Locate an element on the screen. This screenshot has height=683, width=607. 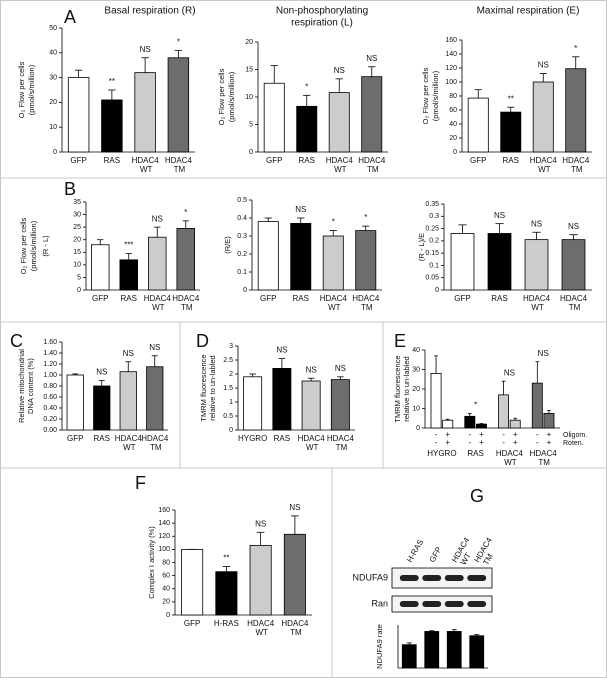
y-tick-label: 2 is located at coordinates (231, 374).